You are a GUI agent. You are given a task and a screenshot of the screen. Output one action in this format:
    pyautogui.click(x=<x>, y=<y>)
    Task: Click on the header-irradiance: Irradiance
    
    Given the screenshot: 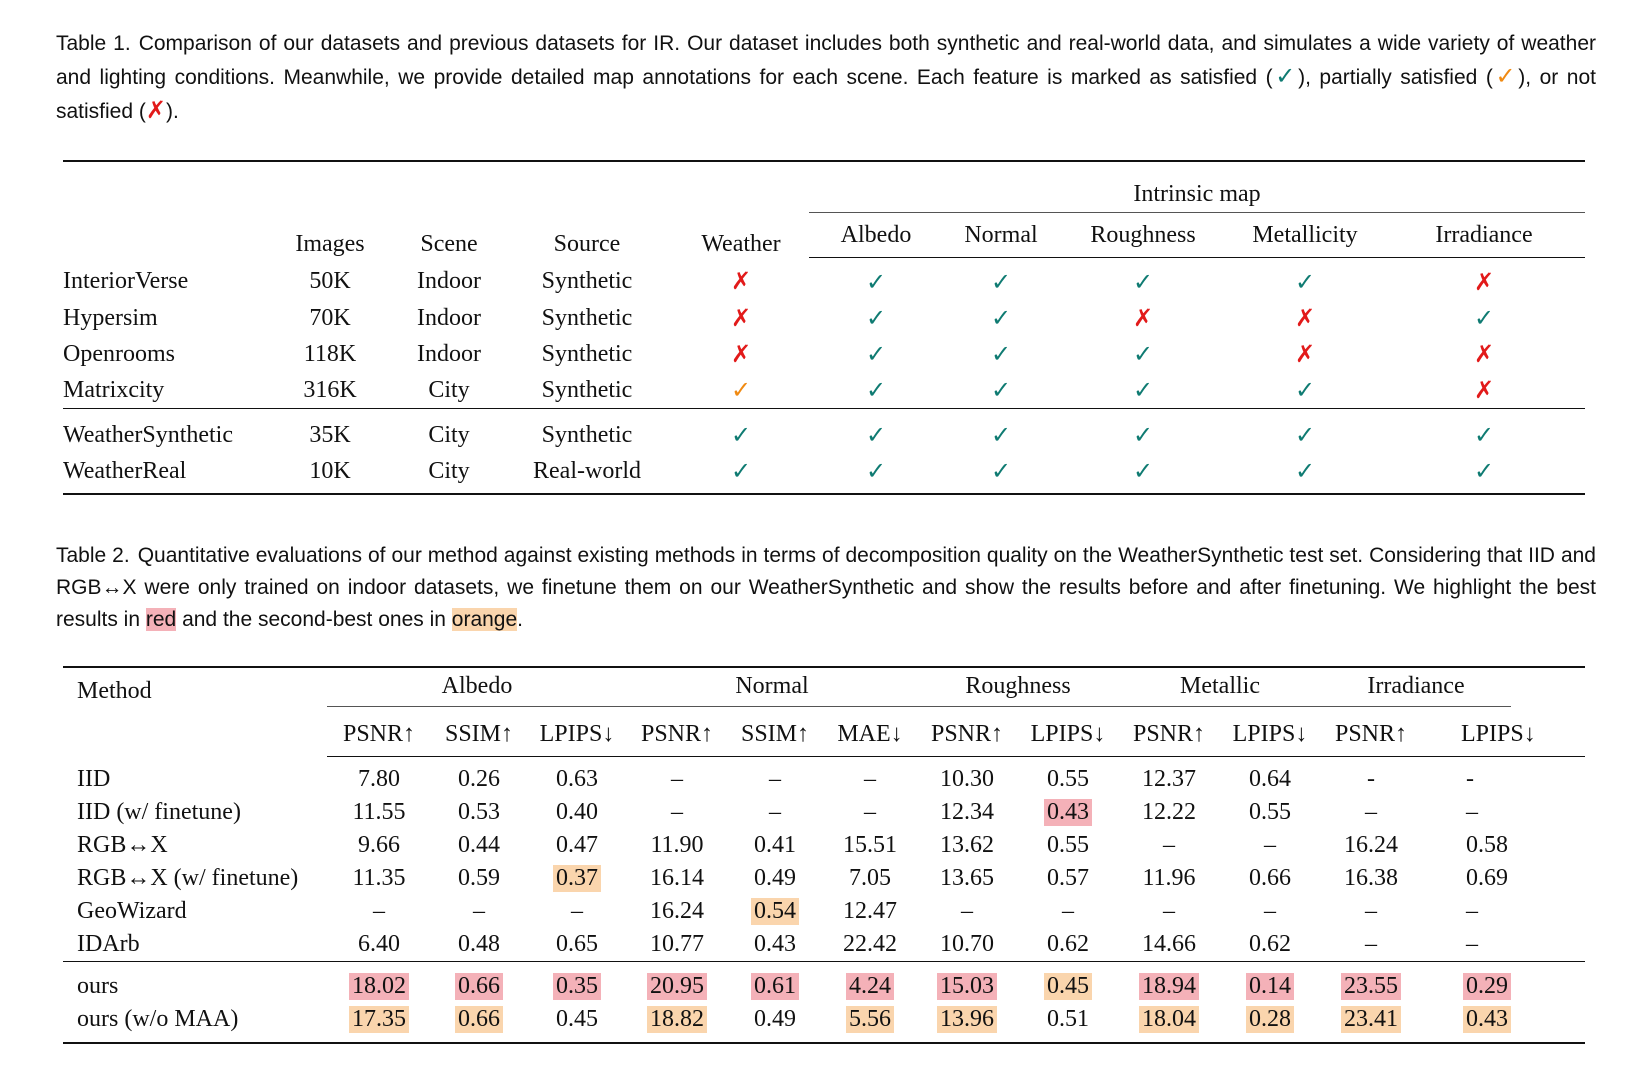 What is the action you would take?
    pyautogui.click(x=1484, y=235)
    